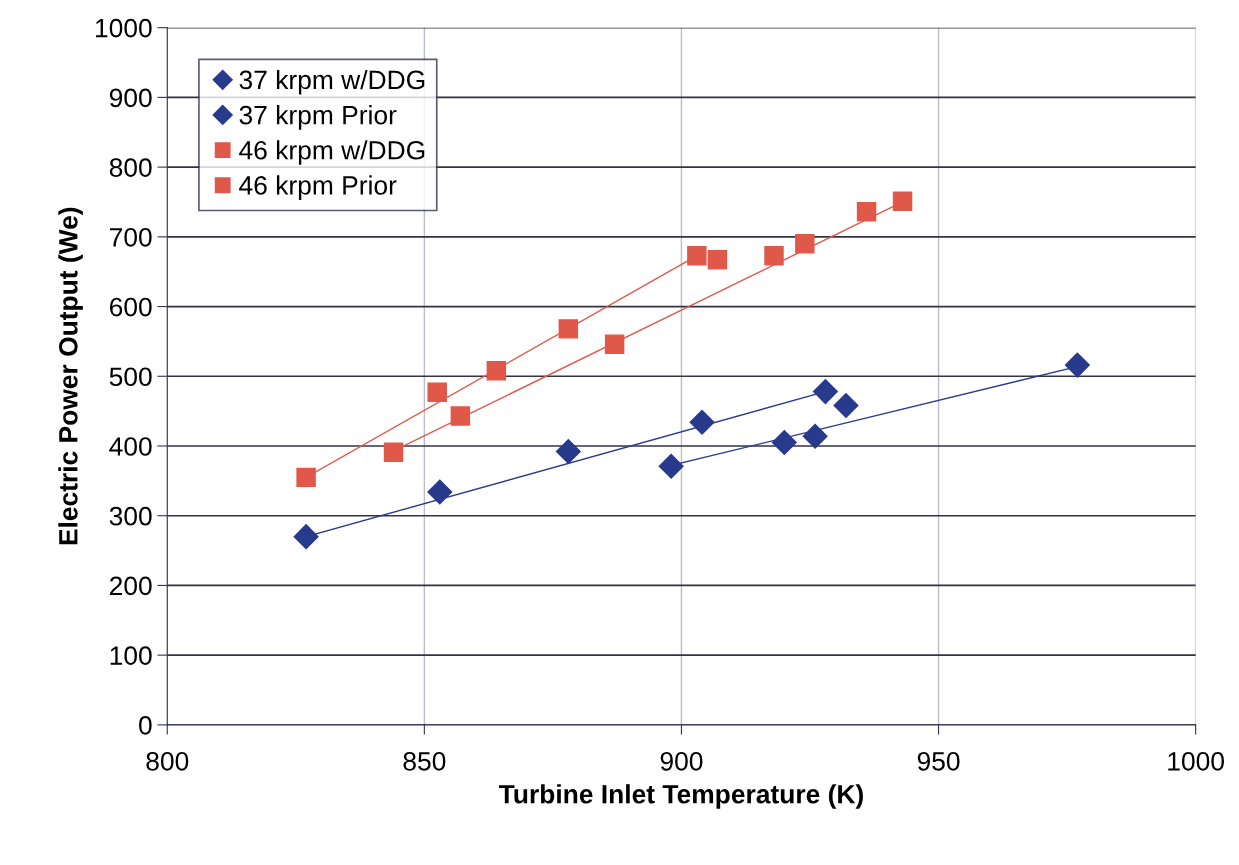  What do you see at coordinates (332, 152) in the screenshot?
I see `legend-label: 46 krpm w/DDG` at bounding box center [332, 152].